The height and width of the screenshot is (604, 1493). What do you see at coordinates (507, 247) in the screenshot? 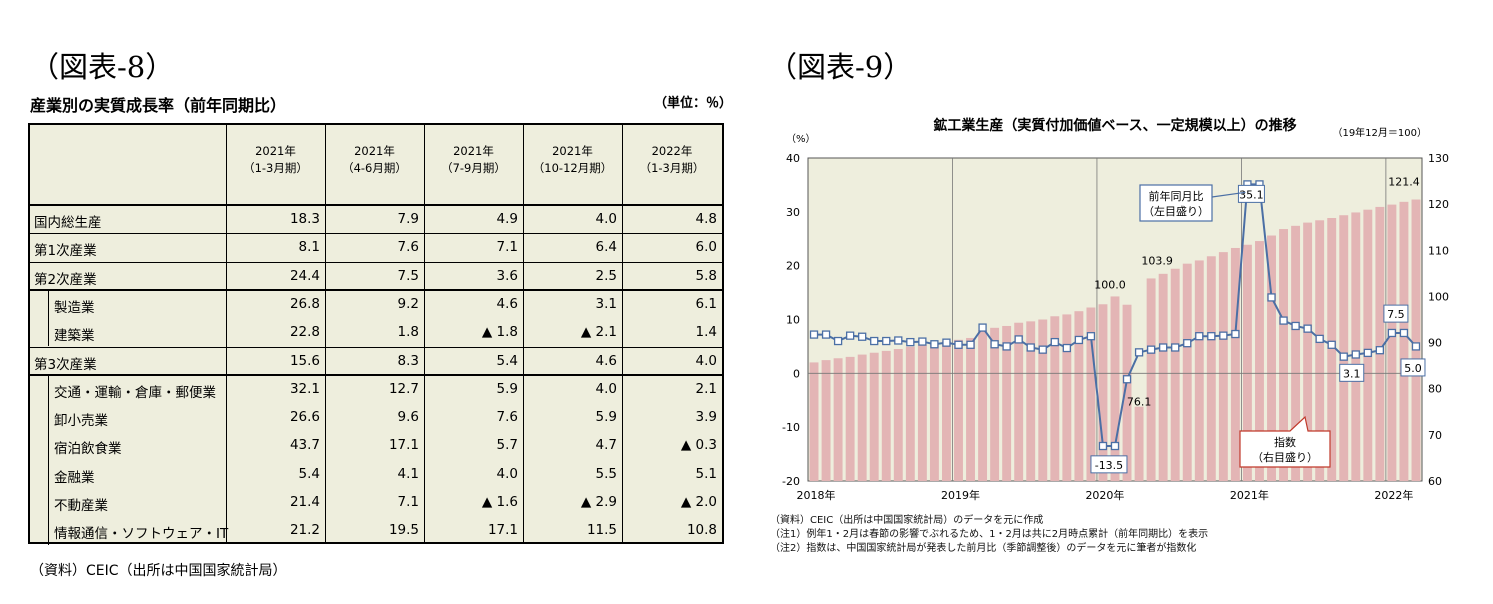
I see `table-cell: 7.1` at bounding box center [507, 247].